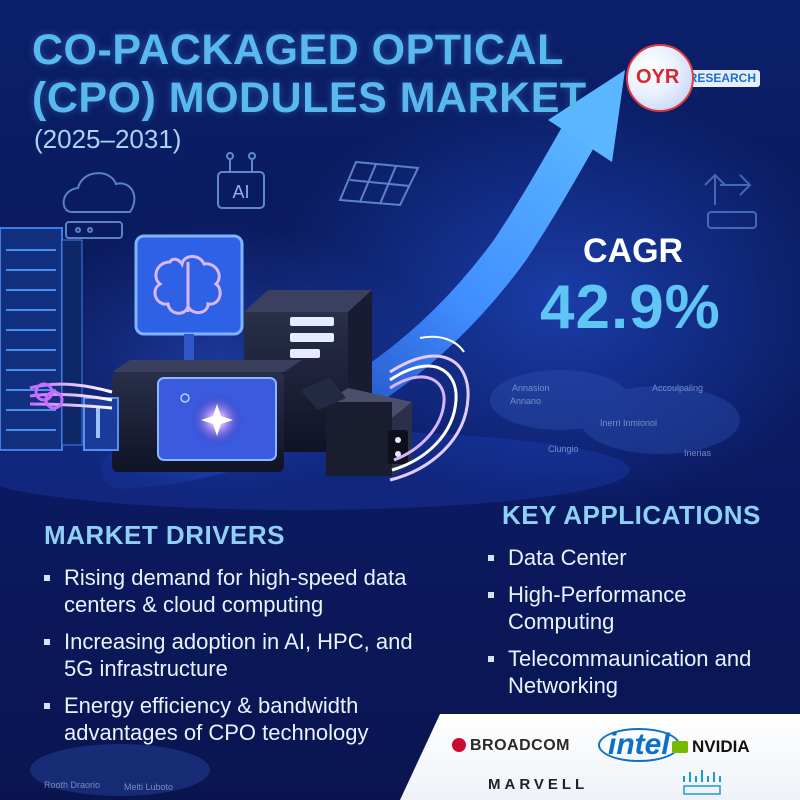 This screenshot has height=800, width=800. What do you see at coordinates (630, 307) in the screenshot?
I see `cagr-value: 42.9%` at bounding box center [630, 307].